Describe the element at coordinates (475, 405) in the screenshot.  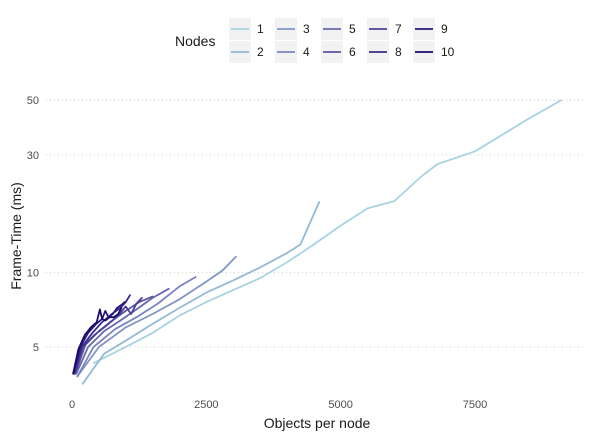
I see `x-tick-label: 7500` at that location.